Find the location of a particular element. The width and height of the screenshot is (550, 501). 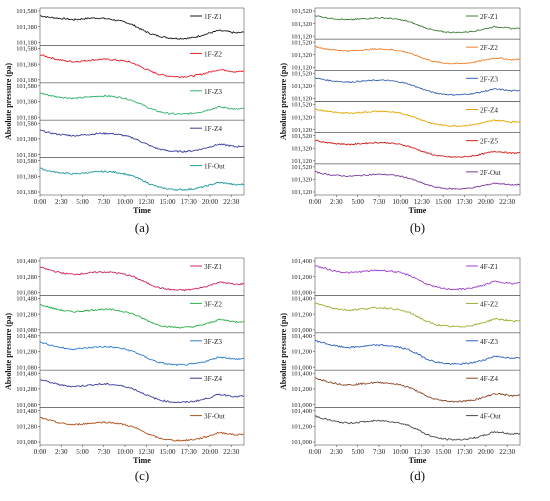

series-line-4F-Z4 is located at coordinates (417, 390).